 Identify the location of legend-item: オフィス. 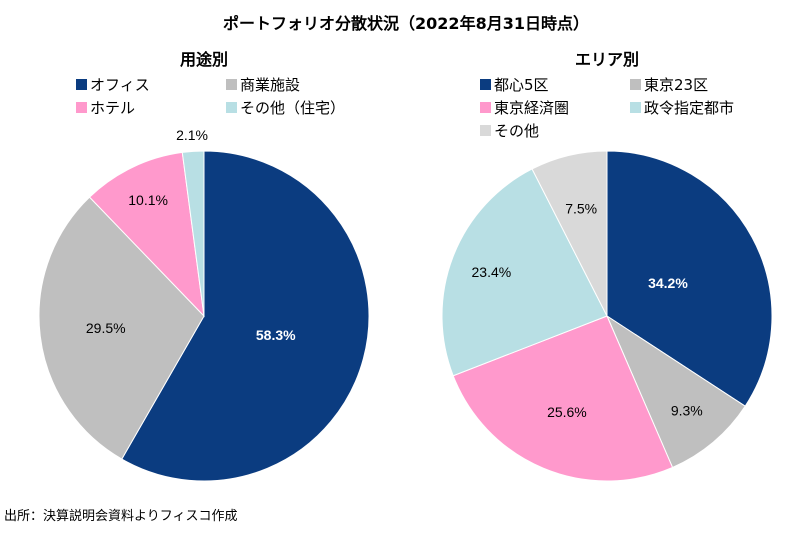
(151, 84).